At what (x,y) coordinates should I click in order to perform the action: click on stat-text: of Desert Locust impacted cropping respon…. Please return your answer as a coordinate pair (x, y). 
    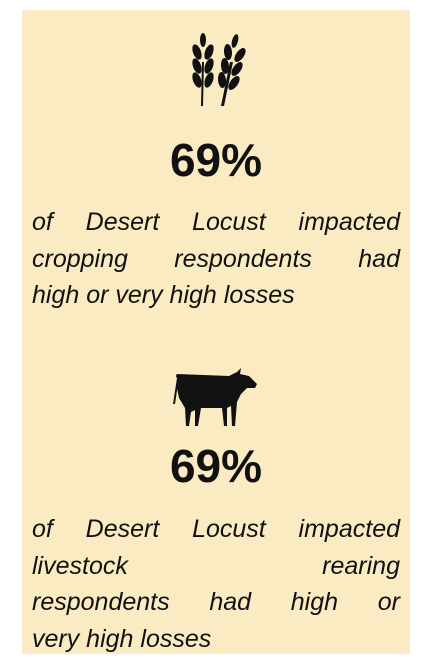
    Looking at the image, I should click on (216, 259).